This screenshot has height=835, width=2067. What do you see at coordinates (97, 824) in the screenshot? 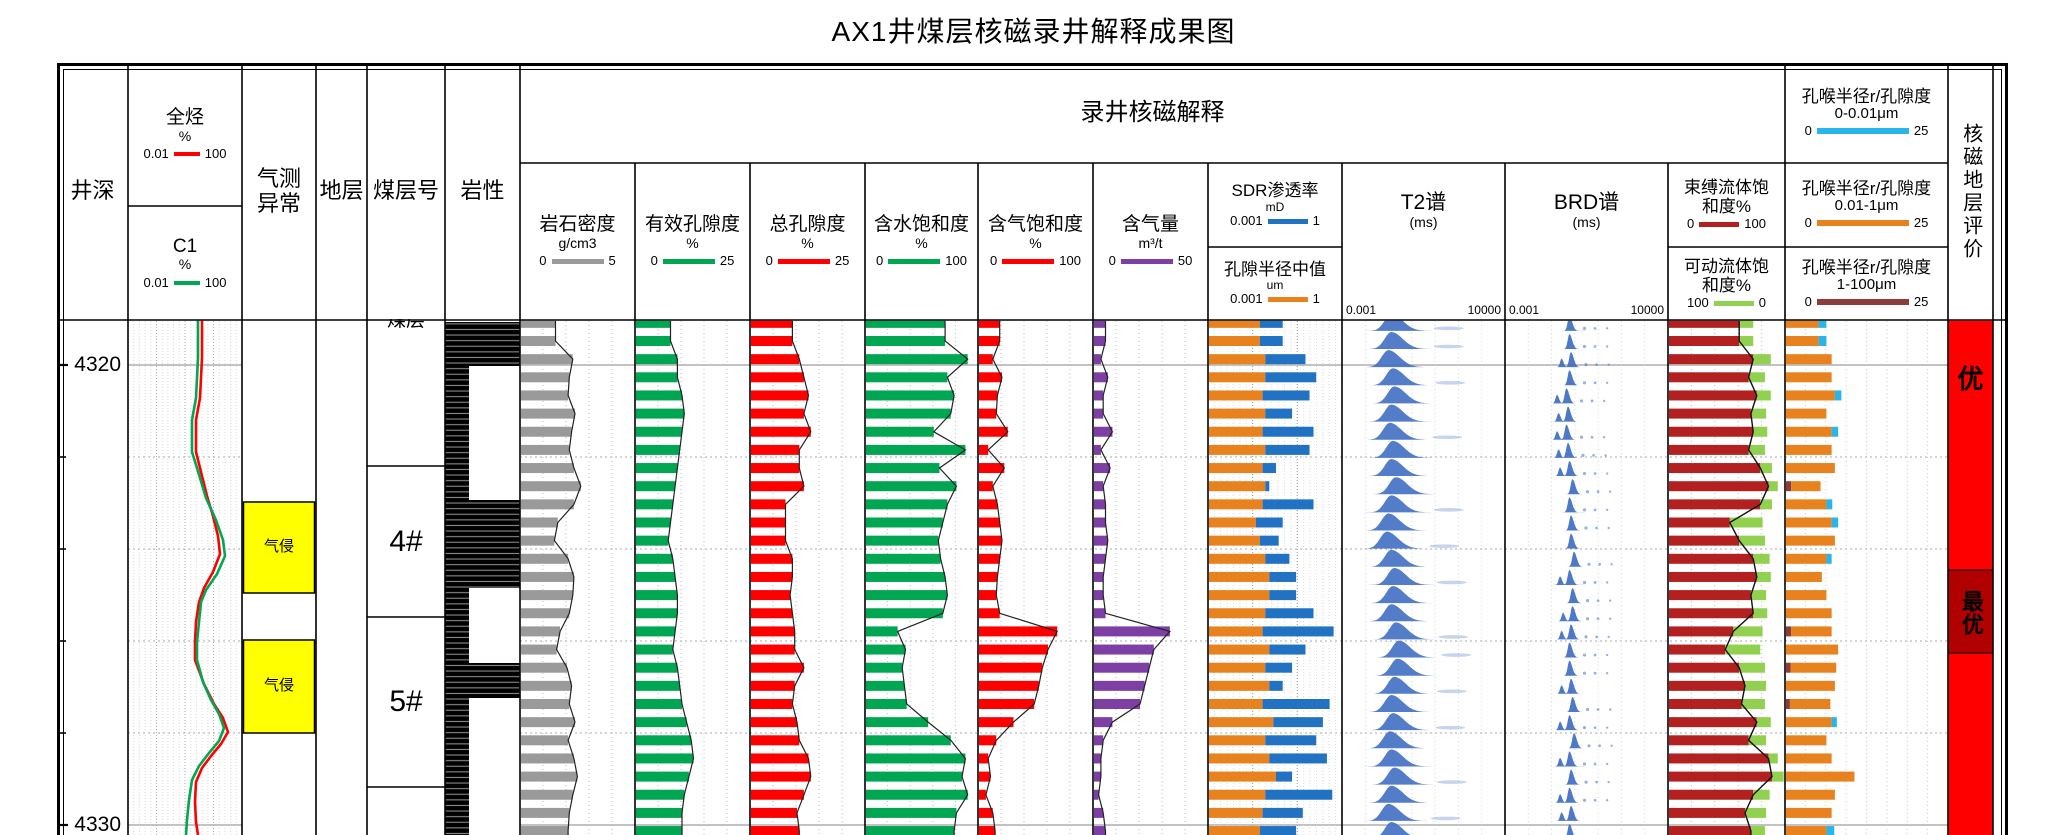
I see `depth-label-4330: 4330` at bounding box center [97, 824].